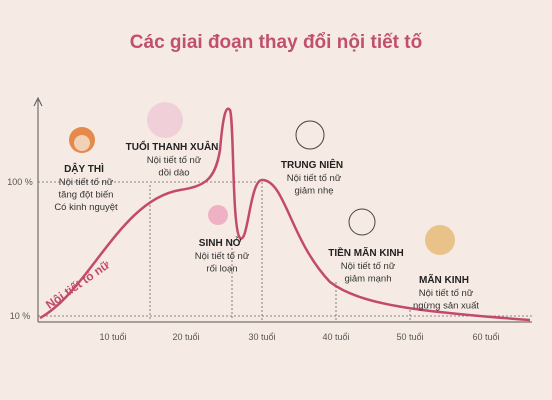 The image size is (552, 400). What do you see at coordinates (38, 101) in the screenshot?
I see `y-arrow` at bounding box center [38, 101].